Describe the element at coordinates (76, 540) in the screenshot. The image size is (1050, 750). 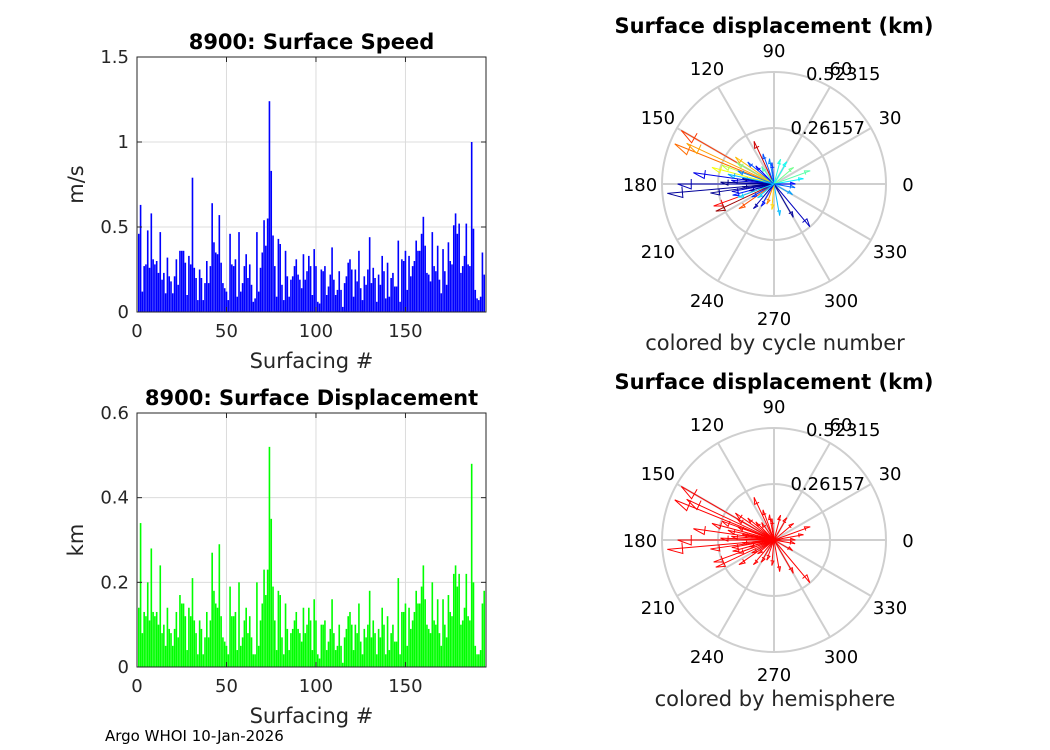
I see `y-axis-label: km` at that location.